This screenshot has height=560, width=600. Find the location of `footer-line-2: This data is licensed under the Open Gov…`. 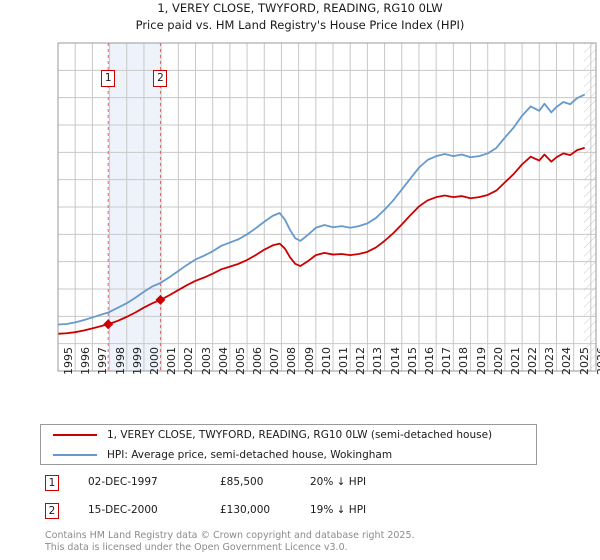

footer-line-2: This data is licensed under the Open Gov… is located at coordinates (196, 547).